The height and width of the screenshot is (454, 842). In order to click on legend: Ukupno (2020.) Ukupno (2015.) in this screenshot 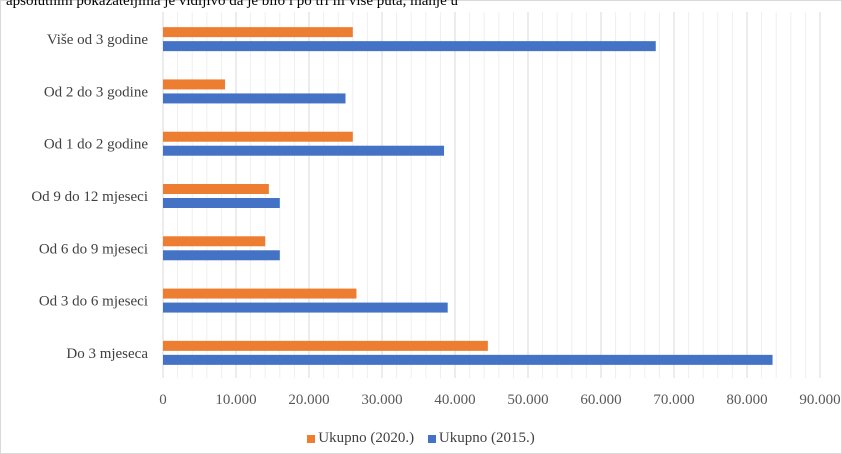, I will do `click(421, 439)`.